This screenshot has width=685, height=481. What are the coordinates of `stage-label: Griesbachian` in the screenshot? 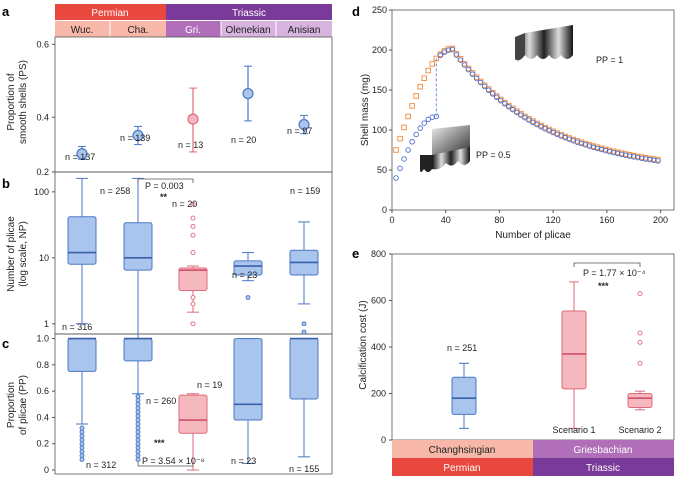 It's located at (603, 450).